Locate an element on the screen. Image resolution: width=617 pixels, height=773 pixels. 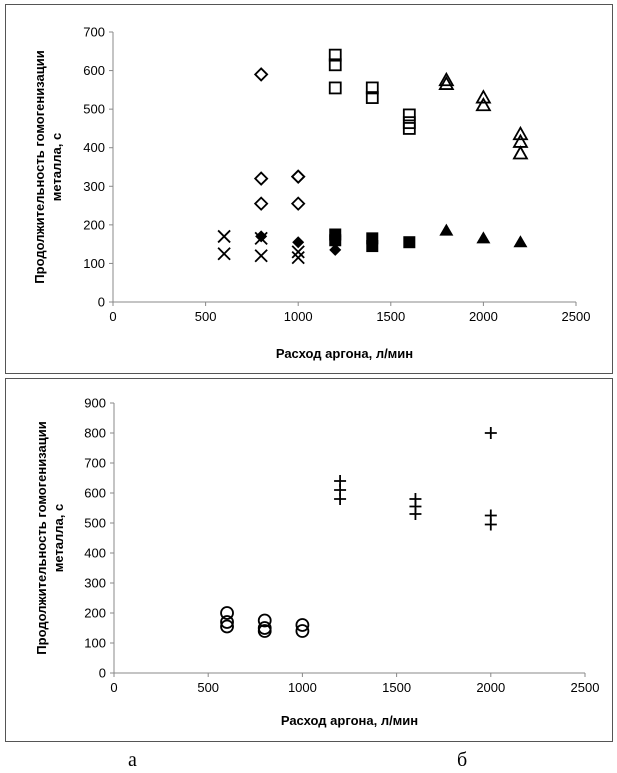
caption-b: б is located at coordinates (462, 760).